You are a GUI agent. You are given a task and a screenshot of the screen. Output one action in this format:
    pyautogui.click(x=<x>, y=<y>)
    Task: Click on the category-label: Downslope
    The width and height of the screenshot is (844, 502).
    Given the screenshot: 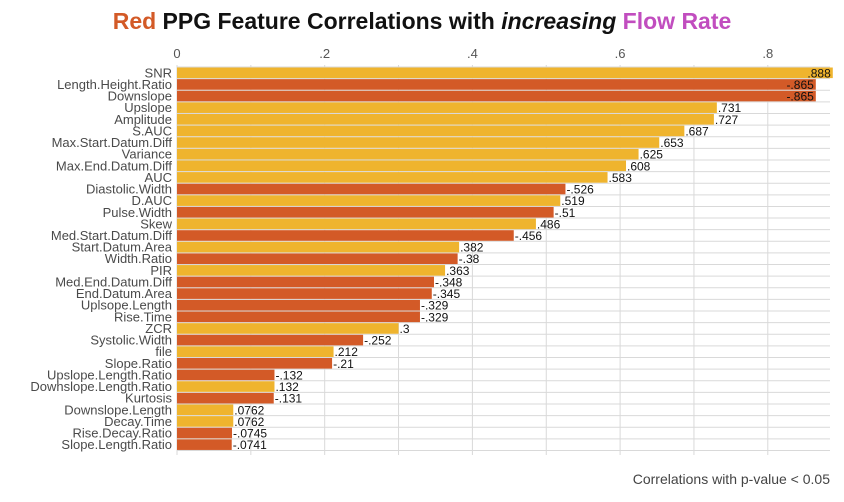 What is the action you would take?
    pyautogui.click(x=140, y=96)
    